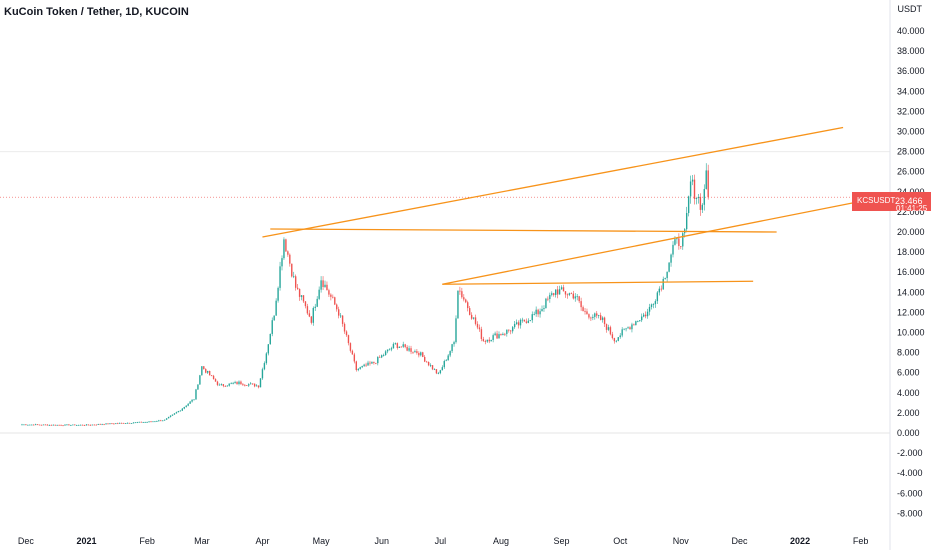 The image size is (932, 550). I want to click on y-tick-label: 8.000, so click(908, 353).